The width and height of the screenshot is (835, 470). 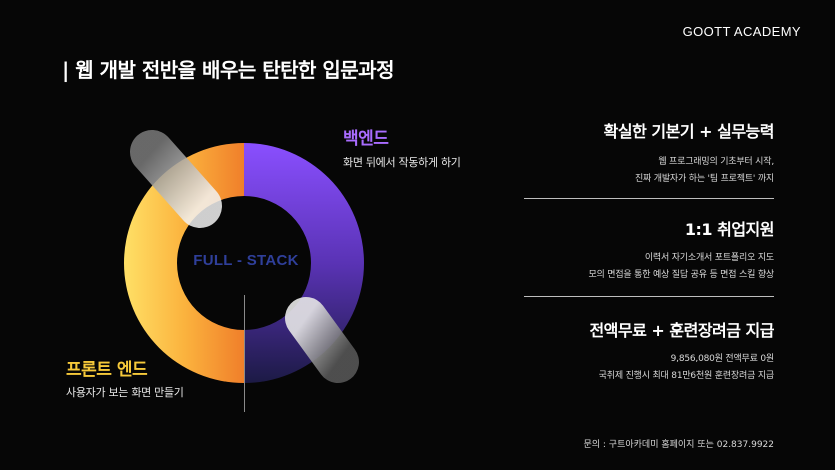 I want to click on feature-line: 이력서 자기소개서 포트폴리오 지도, so click(x=709, y=258).